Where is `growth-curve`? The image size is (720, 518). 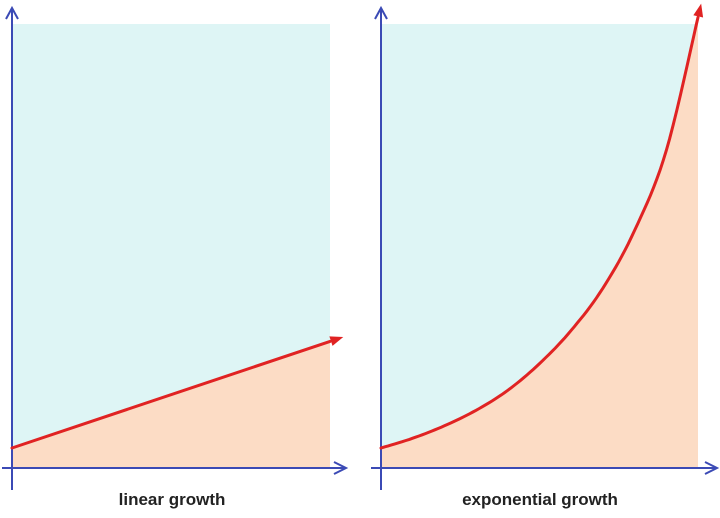
growth-curve is located at coordinates (171, 394).